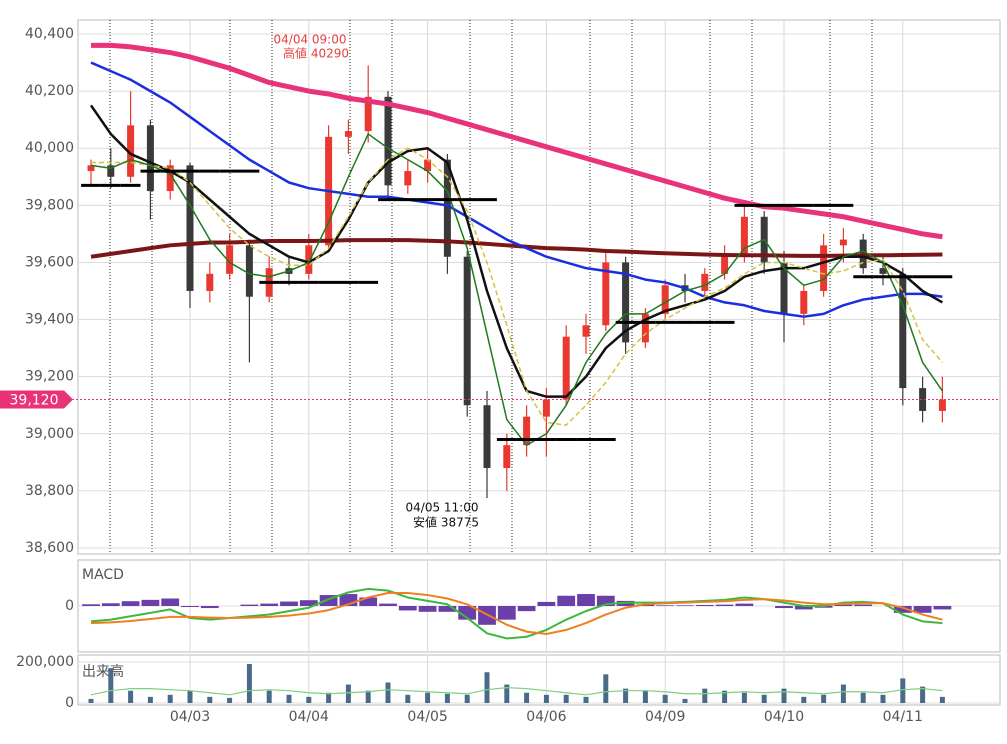  Describe the element at coordinates (903, 717) in the screenshot. I see `x-tick-label: 04/11` at that location.